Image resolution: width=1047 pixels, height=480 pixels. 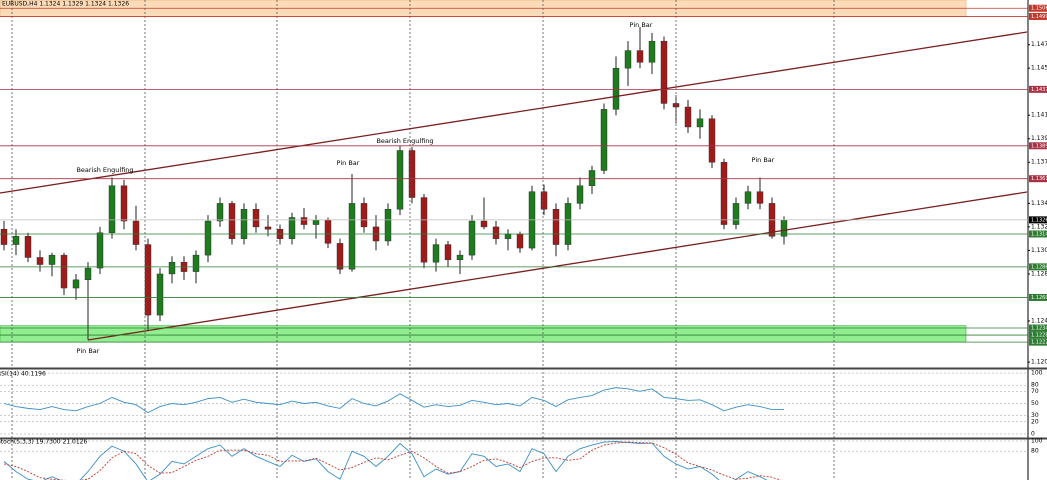 I want to click on level-tag-label: 1.1361, so click(x=1039, y=179).